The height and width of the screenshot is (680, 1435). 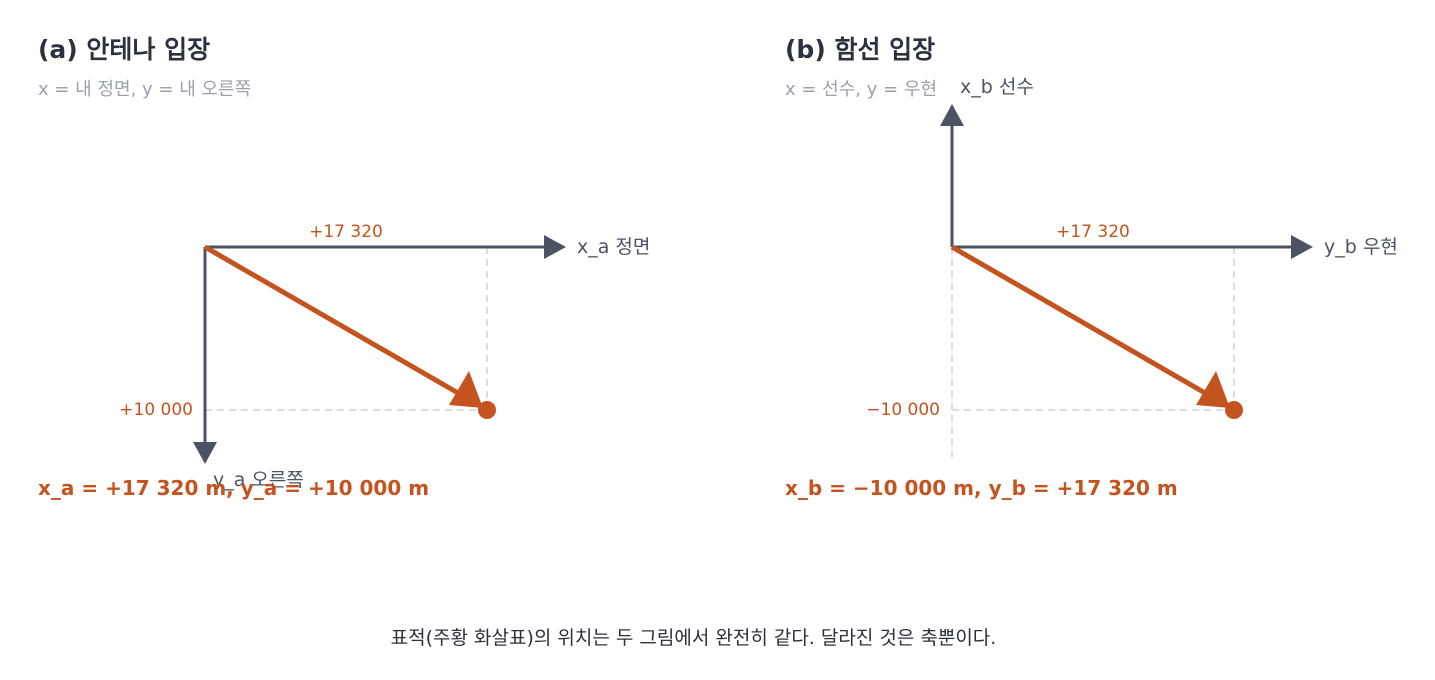 What do you see at coordinates (124, 49) in the screenshot?
I see `panel-a-title: (a) 안테나 입장` at bounding box center [124, 49].